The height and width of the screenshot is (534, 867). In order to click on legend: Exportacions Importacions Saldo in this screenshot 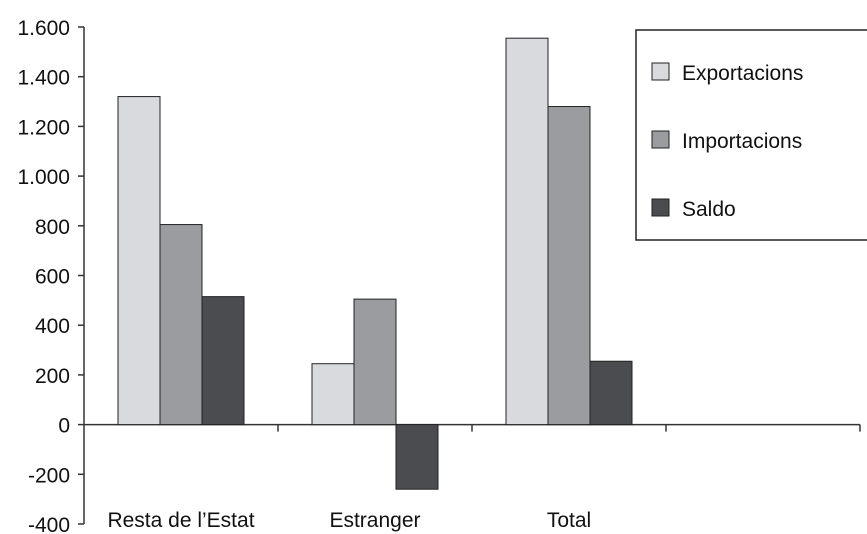, I will do `click(751, 135)`.